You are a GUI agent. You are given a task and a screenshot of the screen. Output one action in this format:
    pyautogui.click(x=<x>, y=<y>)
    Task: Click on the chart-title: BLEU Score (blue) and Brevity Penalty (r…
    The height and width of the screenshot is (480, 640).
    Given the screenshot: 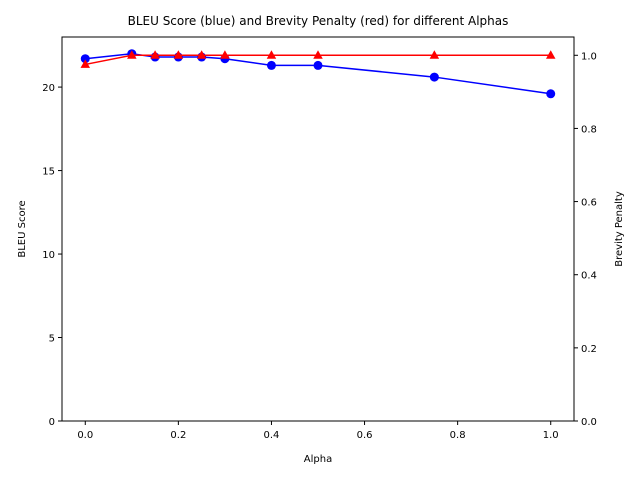 What is the action you would take?
    pyautogui.click(x=318, y=21)
    